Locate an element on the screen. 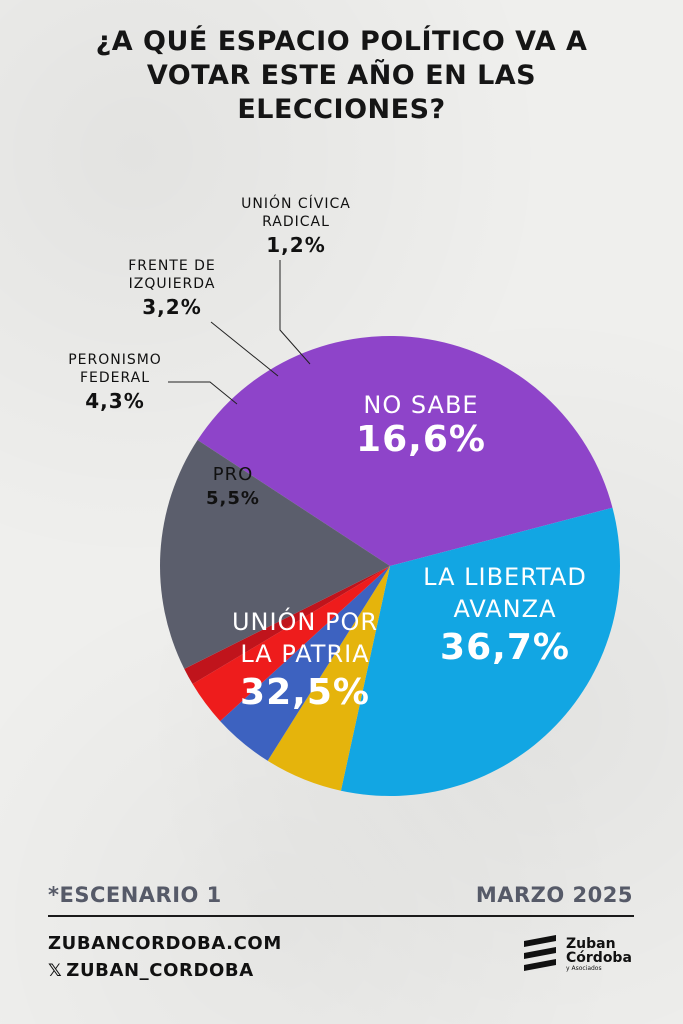 This screenshot has height=1024, width=683. social-link: 𝕏 ZUBAN_CORDOBA is located at coordinates (165, 971).